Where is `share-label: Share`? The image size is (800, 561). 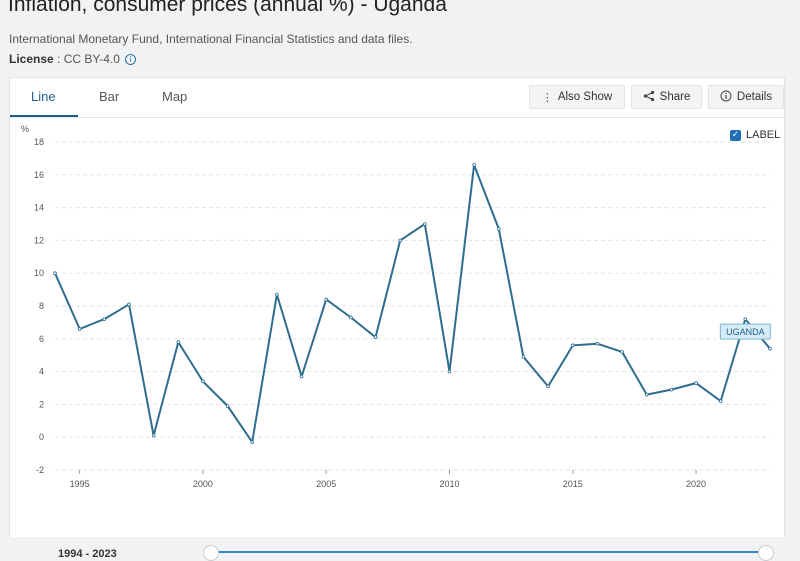 share-label: Share is located at coordinates (675, 97).